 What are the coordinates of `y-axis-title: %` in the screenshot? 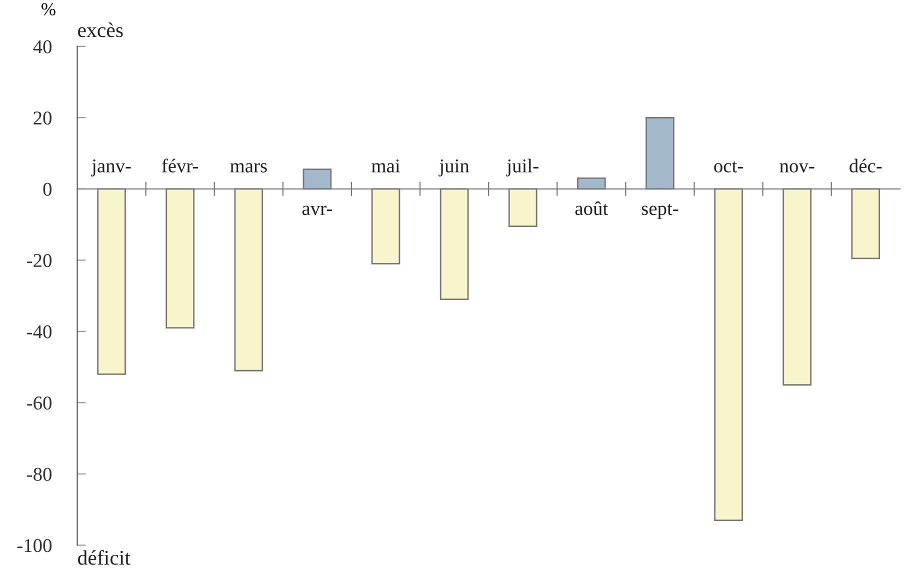 It's located at (49, 9).